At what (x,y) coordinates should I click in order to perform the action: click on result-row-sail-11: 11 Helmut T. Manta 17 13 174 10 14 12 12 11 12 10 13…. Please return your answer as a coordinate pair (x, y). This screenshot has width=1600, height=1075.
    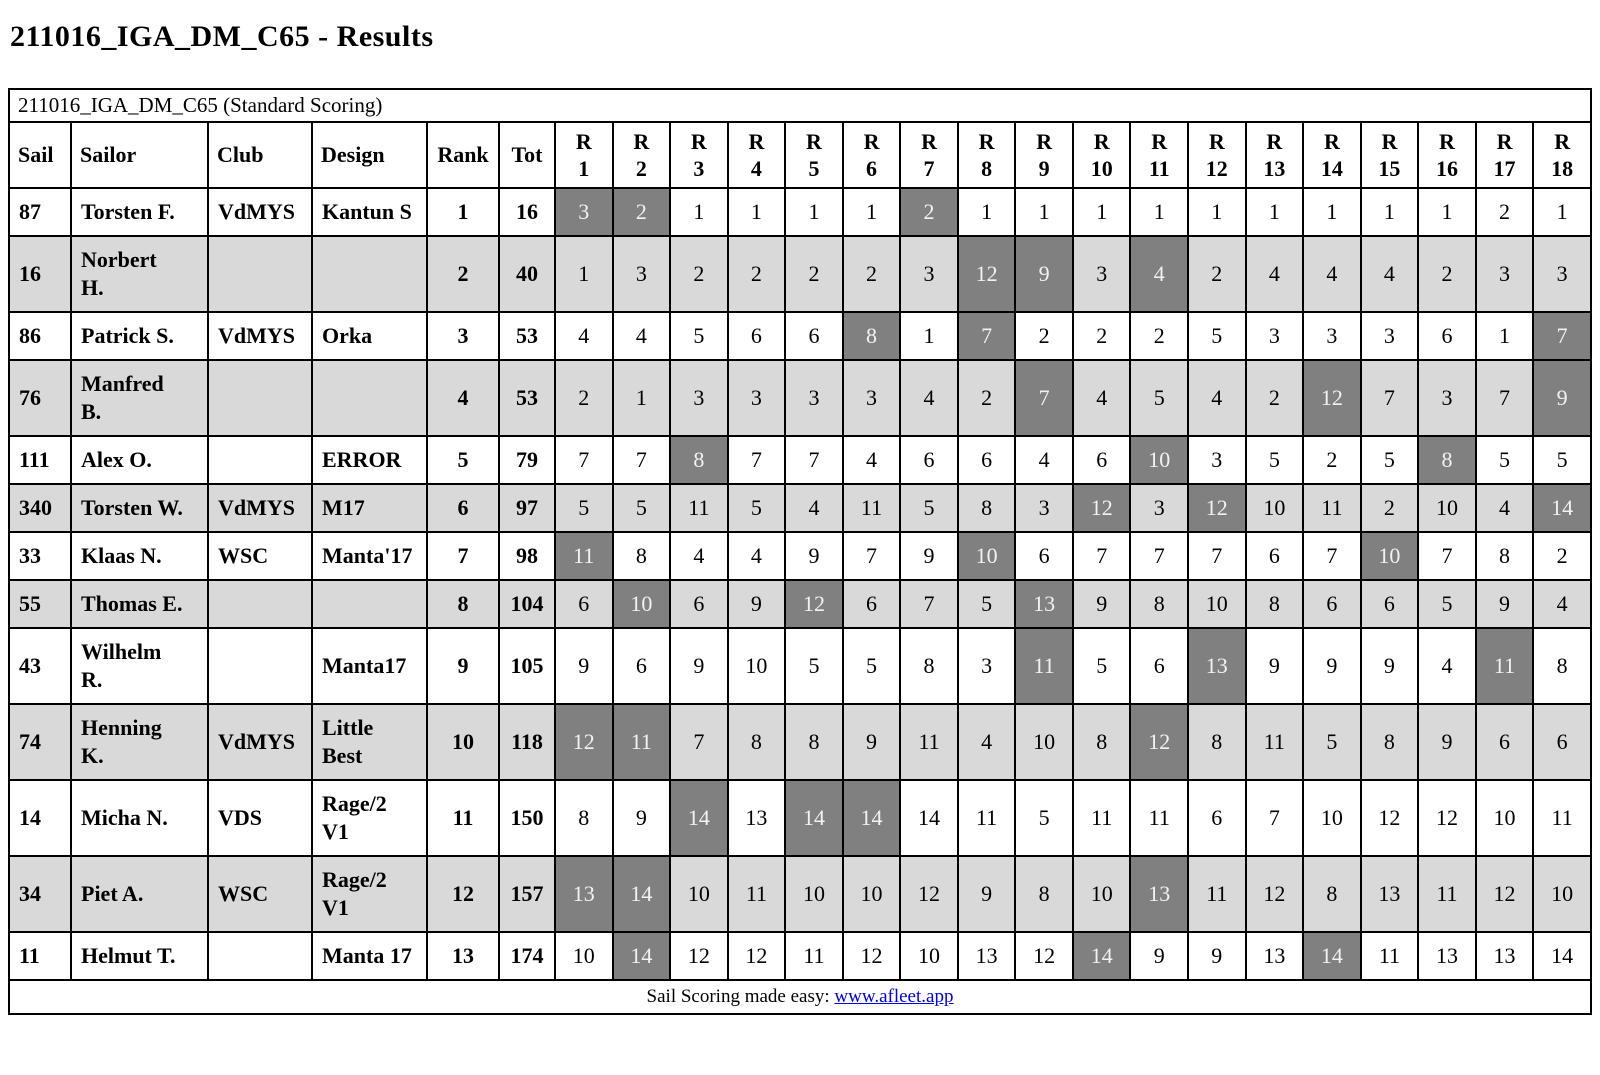
    Looking at the image, I should click on (800, 956).